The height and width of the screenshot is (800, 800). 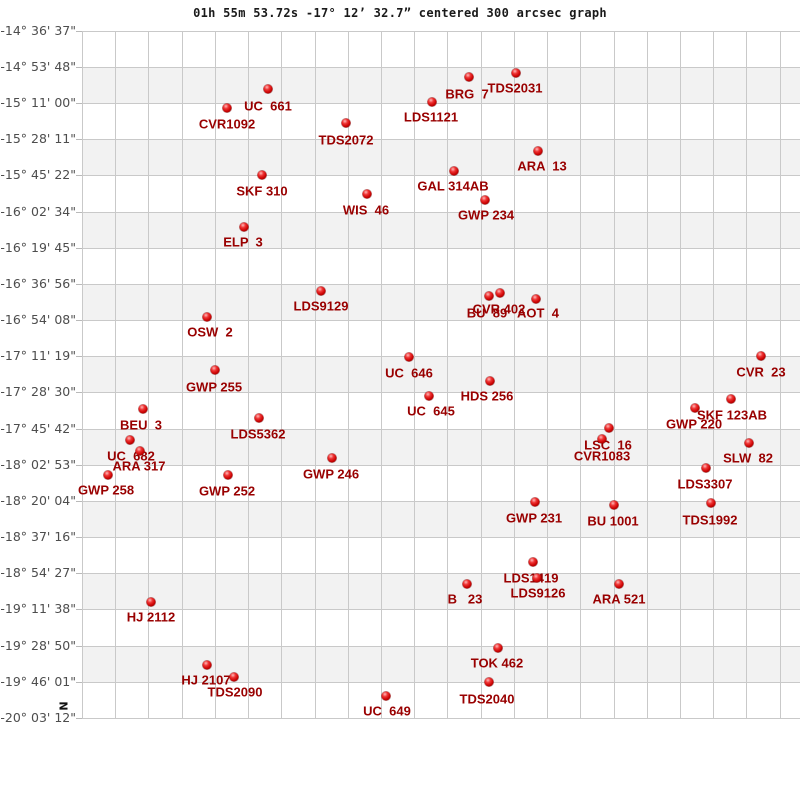 What do you see at coordinates (619, 599) in the screenshot?
I see `star-label: ARA 521` at bounding box center [619, 599].